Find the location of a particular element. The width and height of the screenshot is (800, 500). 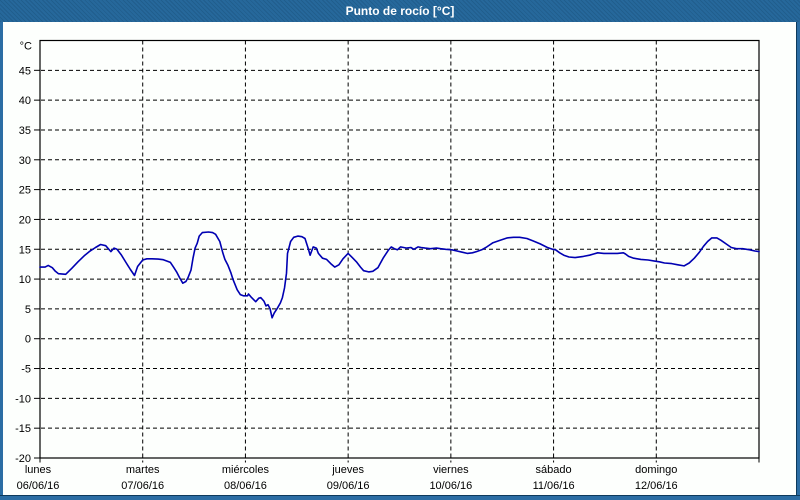

x-day-label: martes is located at coordinates (143, 470).